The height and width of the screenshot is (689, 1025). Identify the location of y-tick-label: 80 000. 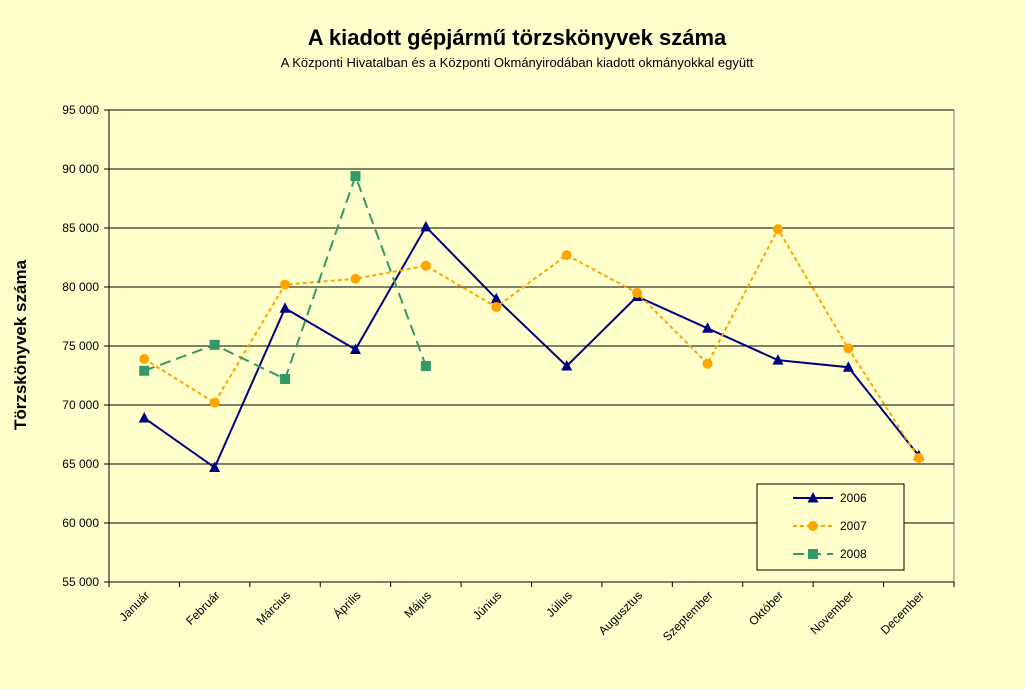
(80, 287).